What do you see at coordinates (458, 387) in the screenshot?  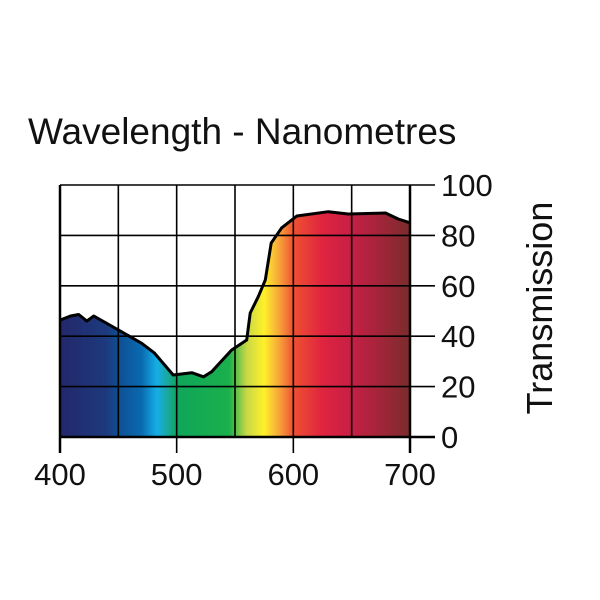 I see `y-tick-label: 20` at bounding box center [458, 387].